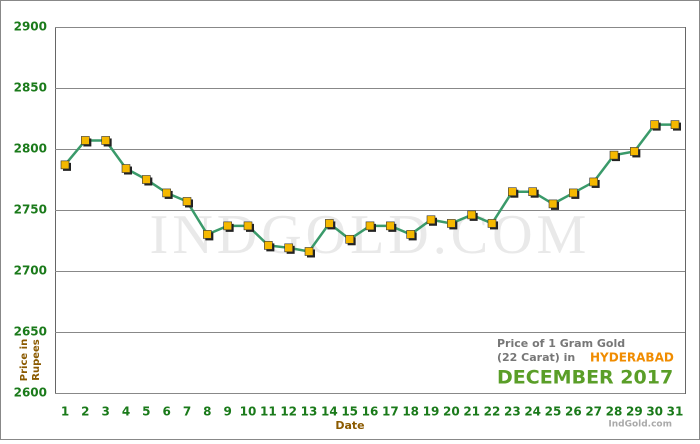  What do you see at coordinates (30, 149) in the screenshot?
I see `y-tick-label: 2800` at bounding box center [30, 149].